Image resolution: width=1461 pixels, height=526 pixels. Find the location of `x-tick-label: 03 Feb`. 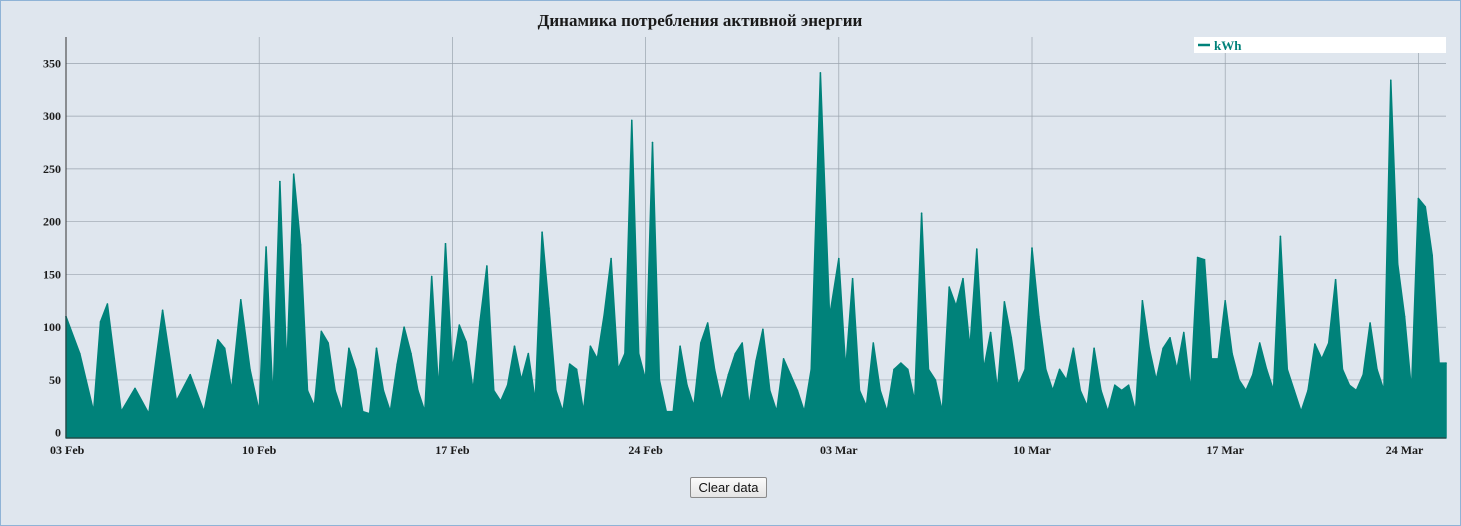

x-tick-label: 03 Feb is located at coordinates (67, 450).